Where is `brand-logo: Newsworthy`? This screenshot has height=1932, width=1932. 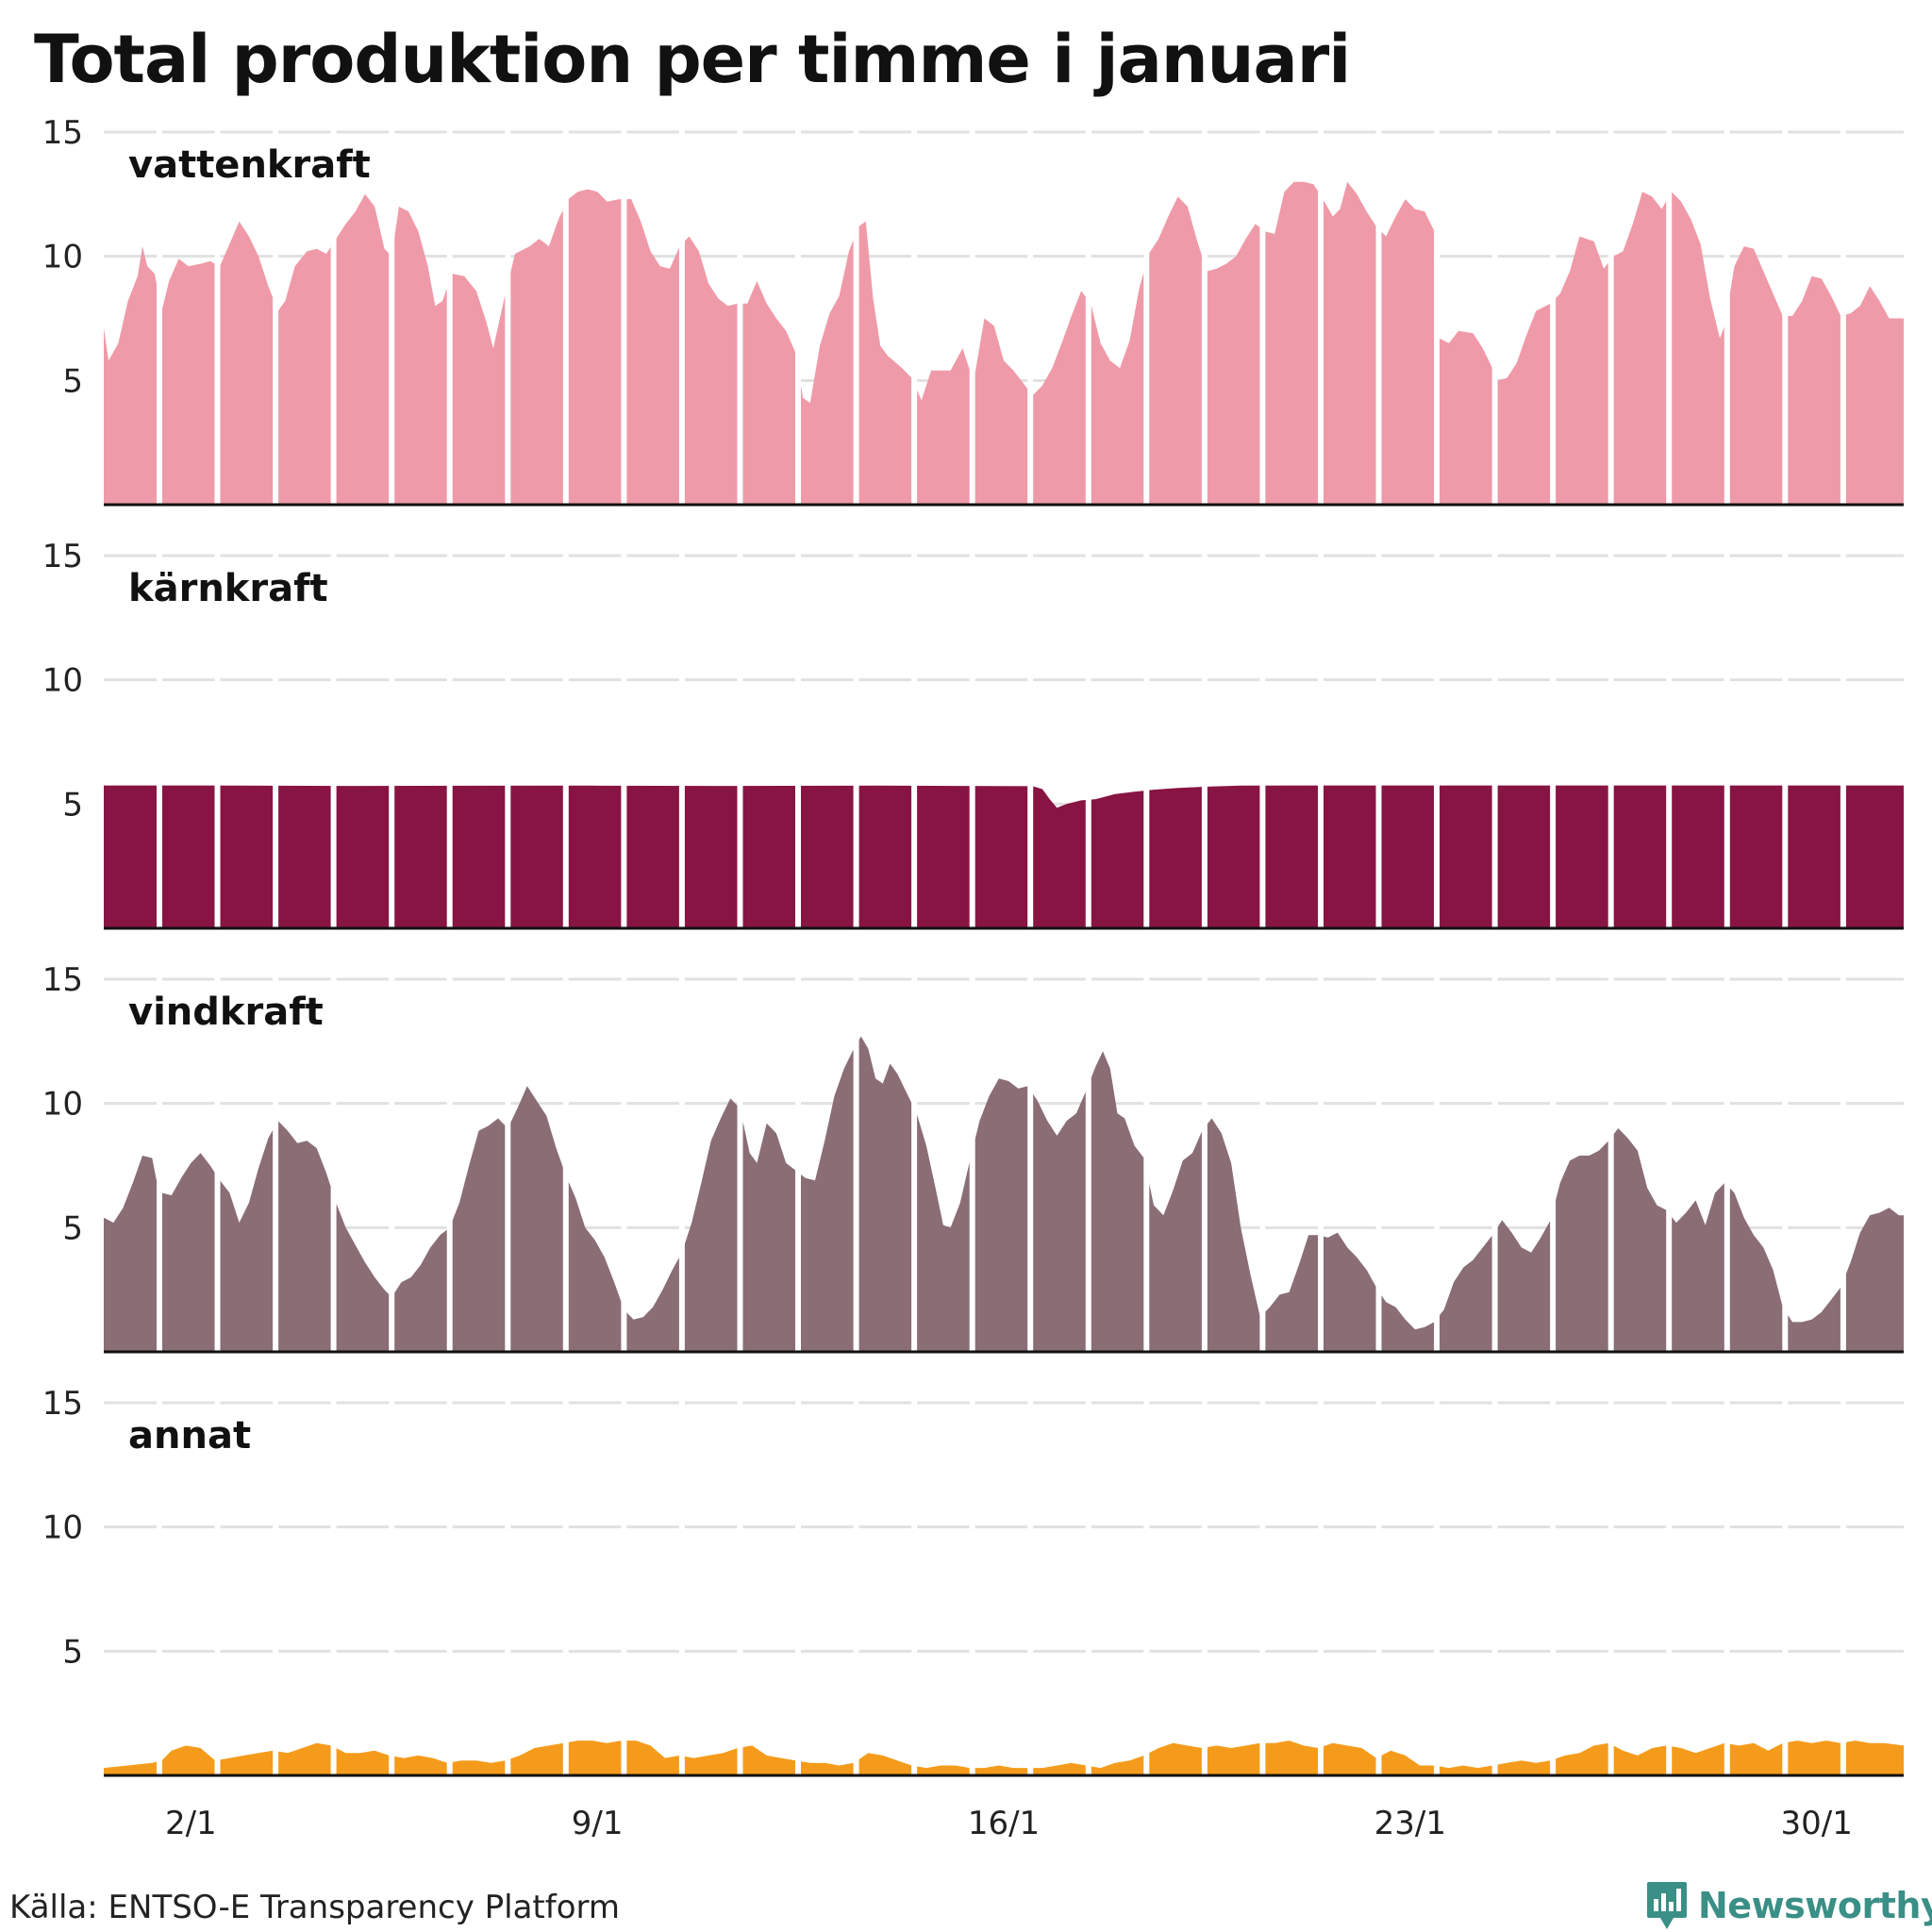 brand-logo: Newsworthy is located at coordinates (1789, 1905).